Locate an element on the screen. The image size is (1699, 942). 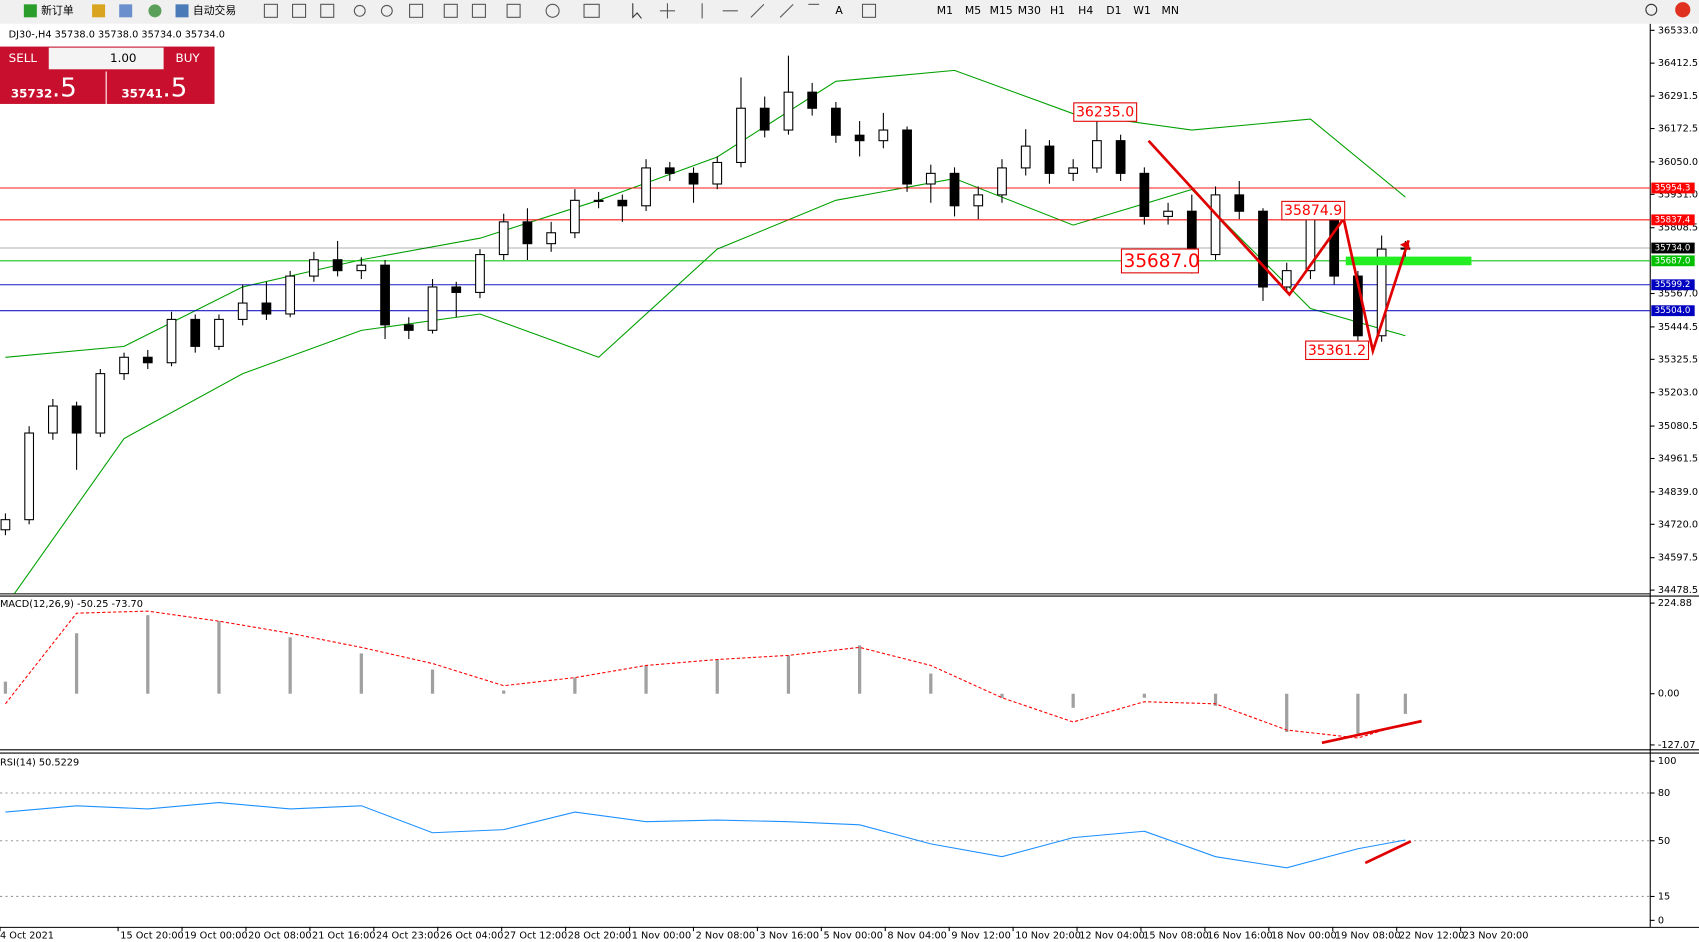
timeframe-button: M1 is located at coordinates (945, 10).